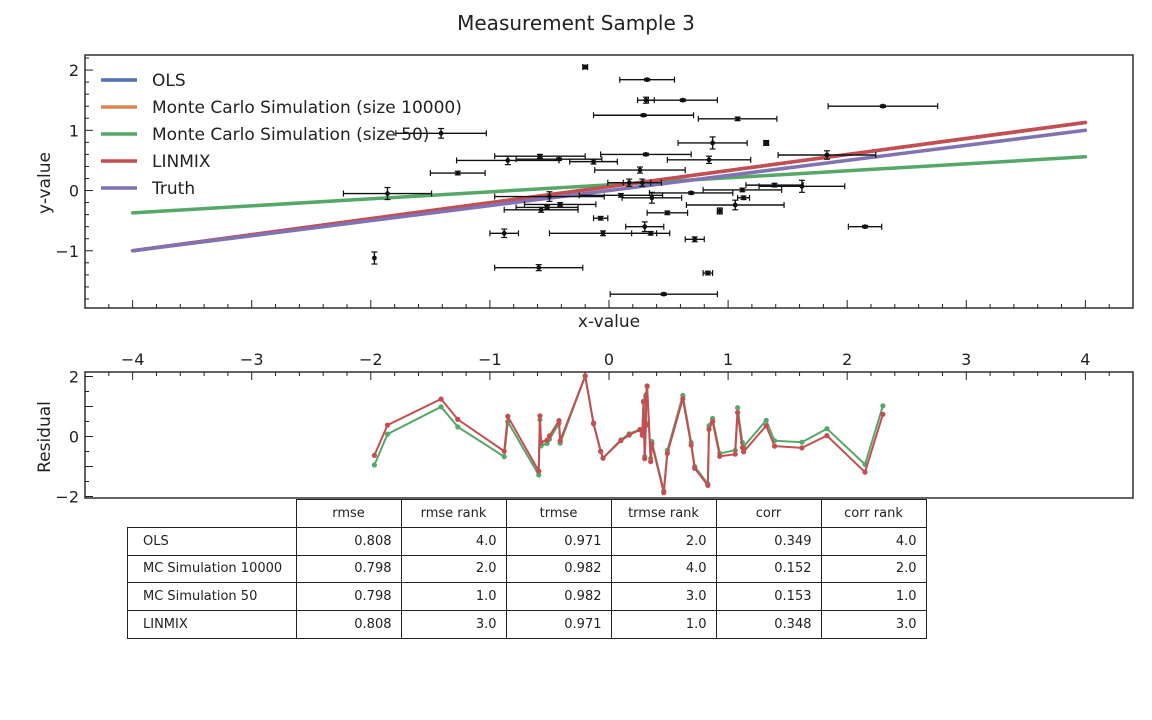 The height and width of the screenshot is (720, 1152). What do you see at coordinates (768, 624) in the screenshot?
I see `table-cell: 0.348` at bounding box center [768, 624].